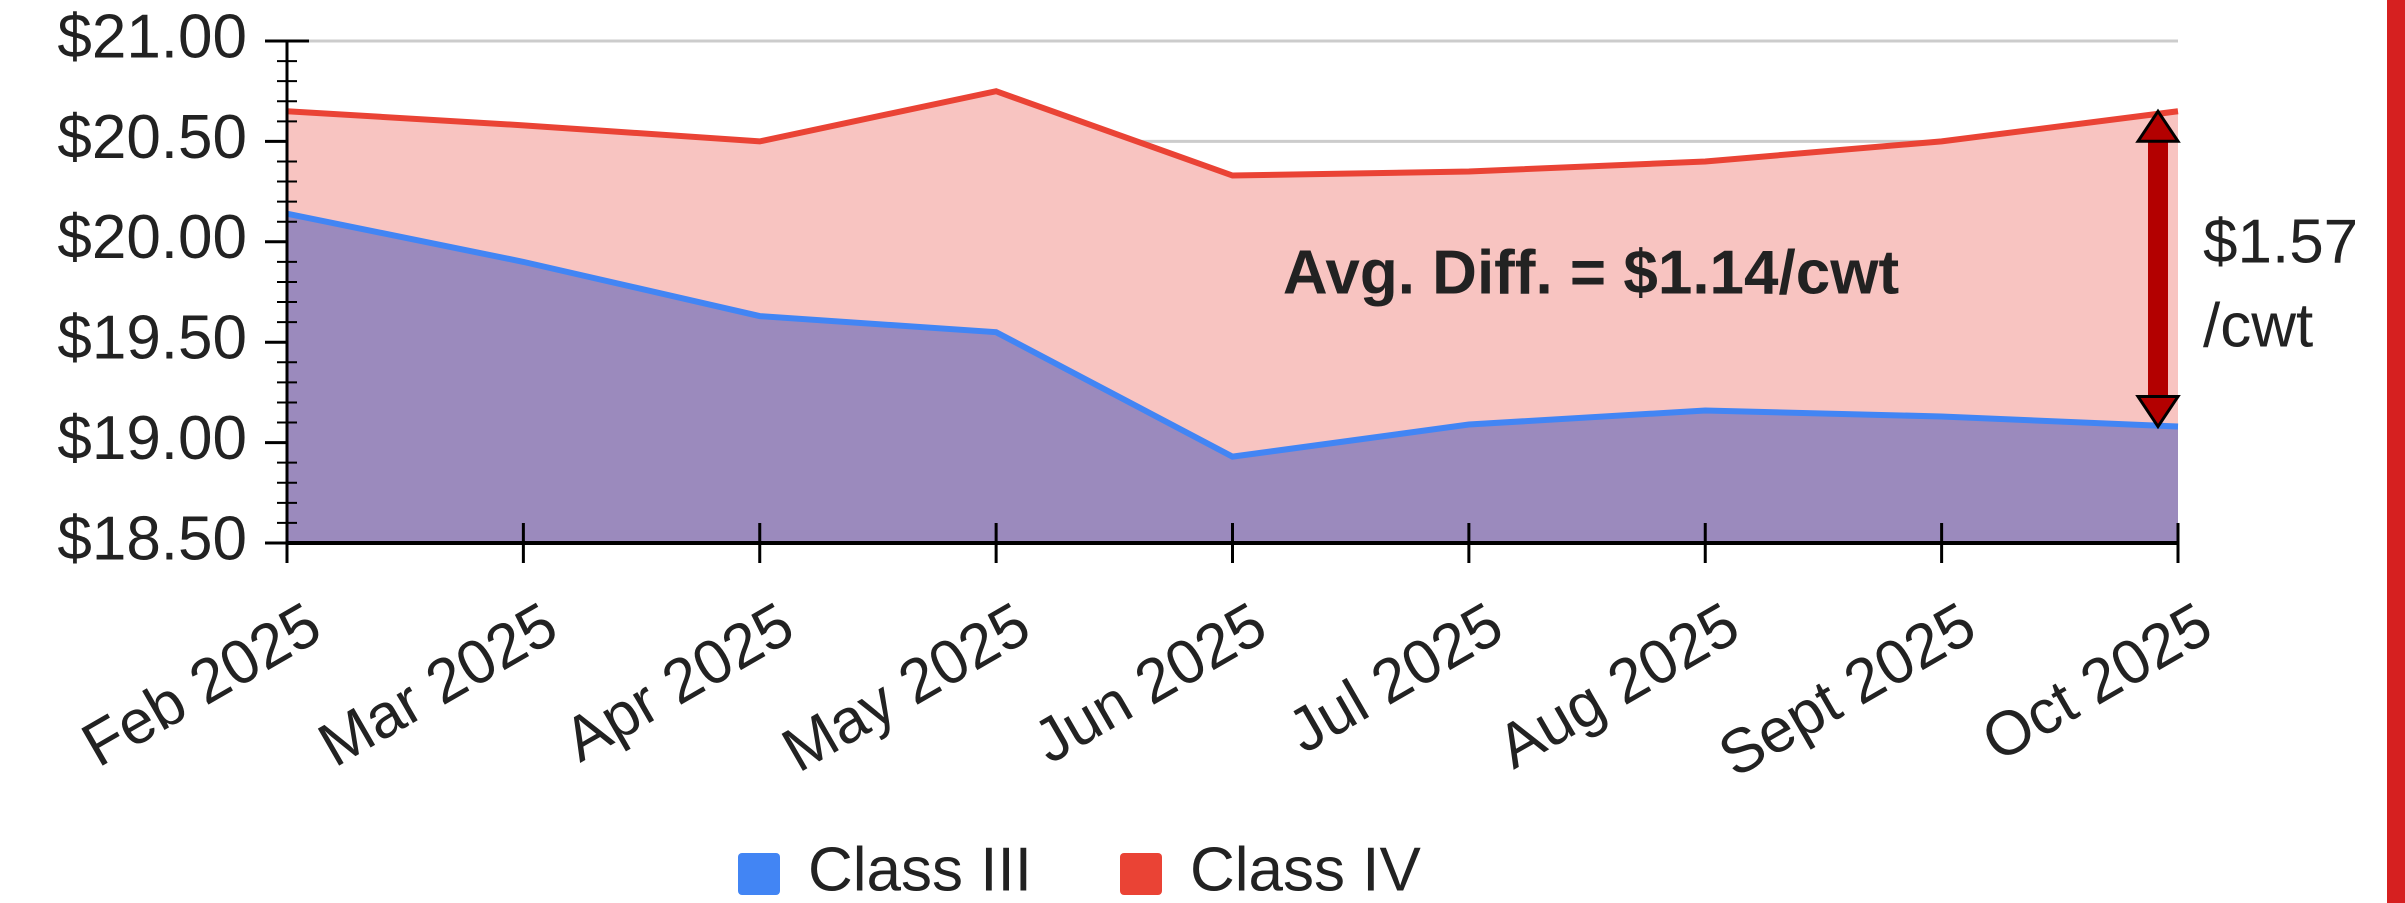 This screenshot has height=903, width=2405. What do you see at coordinates (1591, 272) in the screenshot?
I see `annotation: Avg. Diff. = $1.14/cwt` at bounding box center [1591, 272].